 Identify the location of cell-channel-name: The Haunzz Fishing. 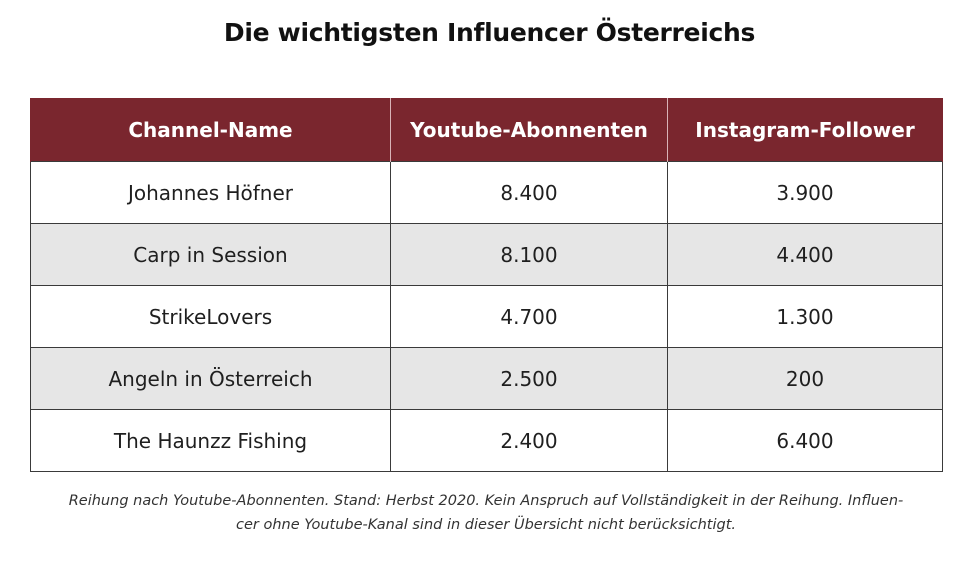
(210, 440).